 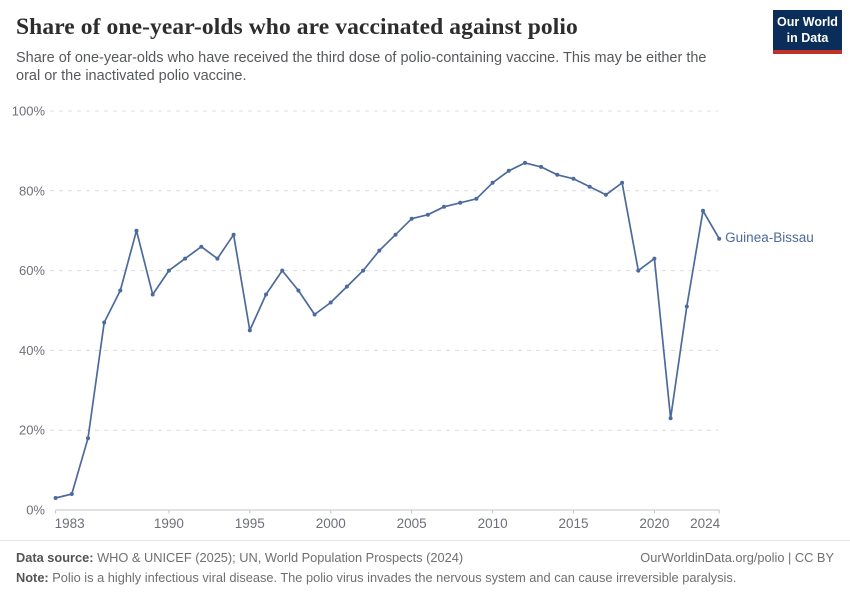 What do you see at coordinates (32, 350) in the screenshot?
I see `y-tick-label: 40%` at bounding box center [32, 350].